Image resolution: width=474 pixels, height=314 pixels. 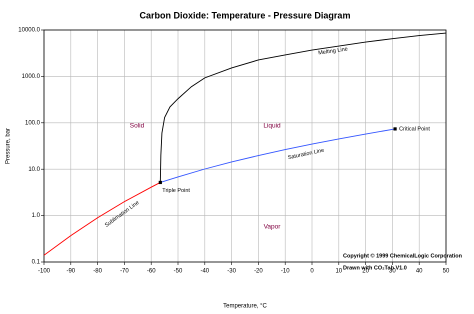 What do you see at coordinates (44, 272) in the screenshot?
I see `x-tick-label: -100` at bounding box center [44, 272].